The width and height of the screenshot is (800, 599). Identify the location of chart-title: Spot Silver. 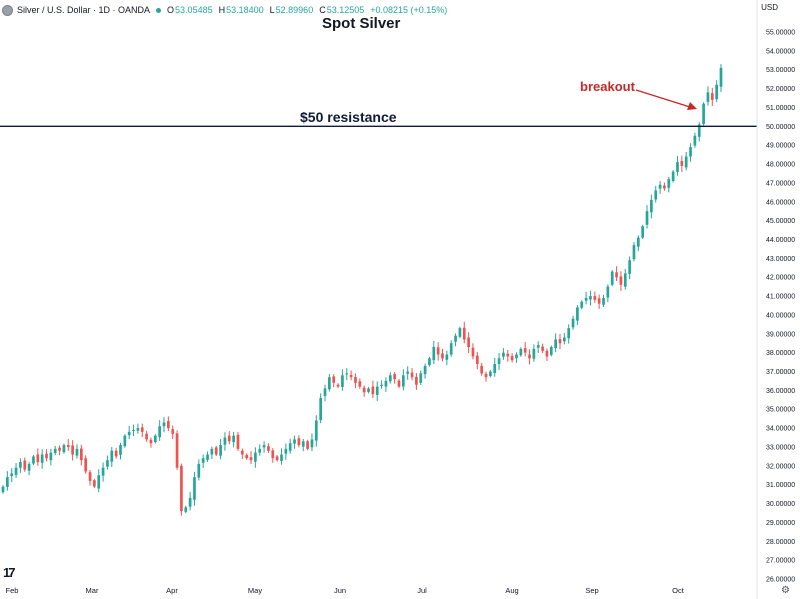
(361, 23).